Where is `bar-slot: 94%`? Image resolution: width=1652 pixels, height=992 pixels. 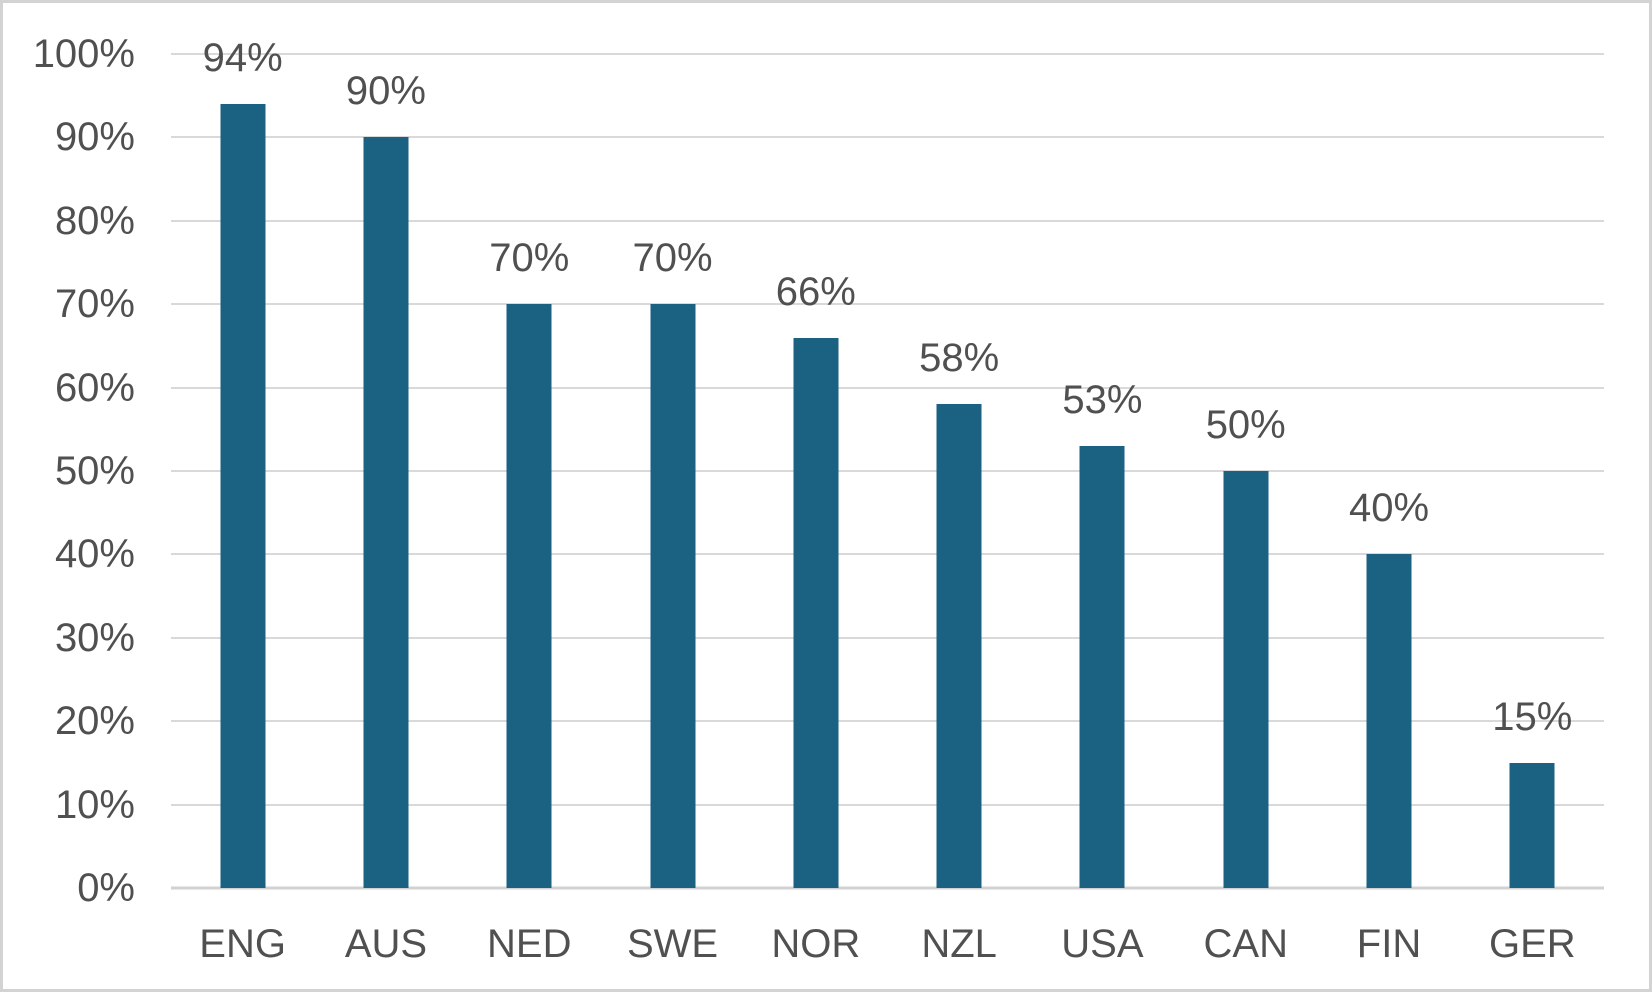
bar-slot: 94% is located at coordinates (242, 462).